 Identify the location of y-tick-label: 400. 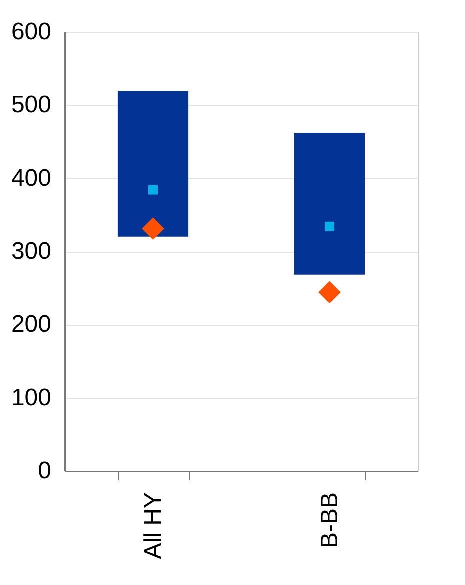
(31, 178).